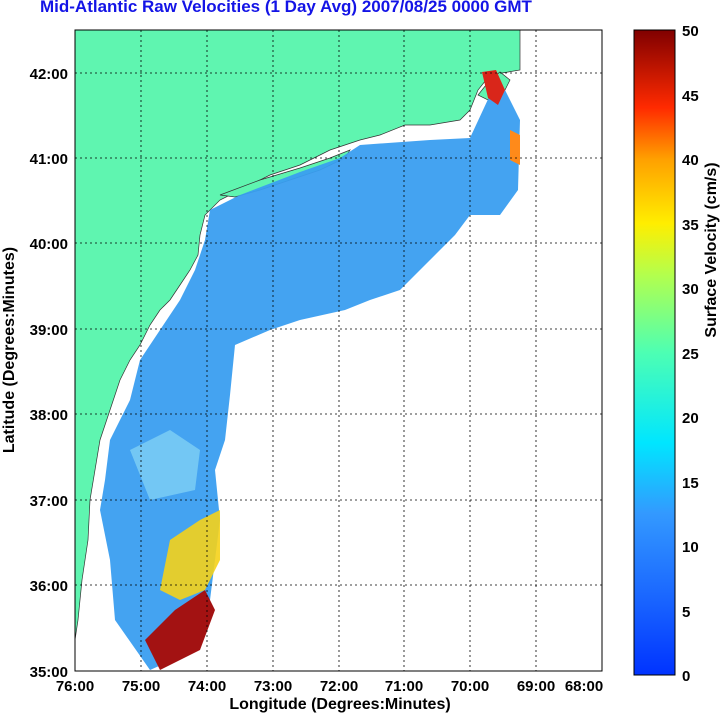 The height and width of the screenshot is (714, 724). Describe the element at coordinates (165, 465) in the screenshot. I see `velocity-light-patch` at that location.